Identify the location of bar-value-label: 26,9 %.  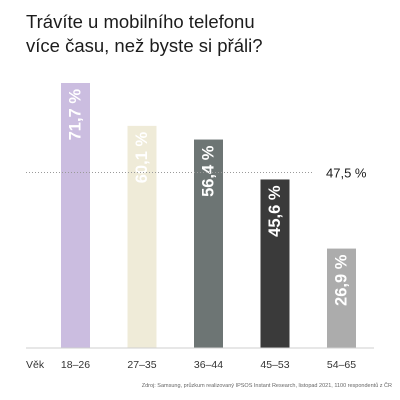
(342, 280).